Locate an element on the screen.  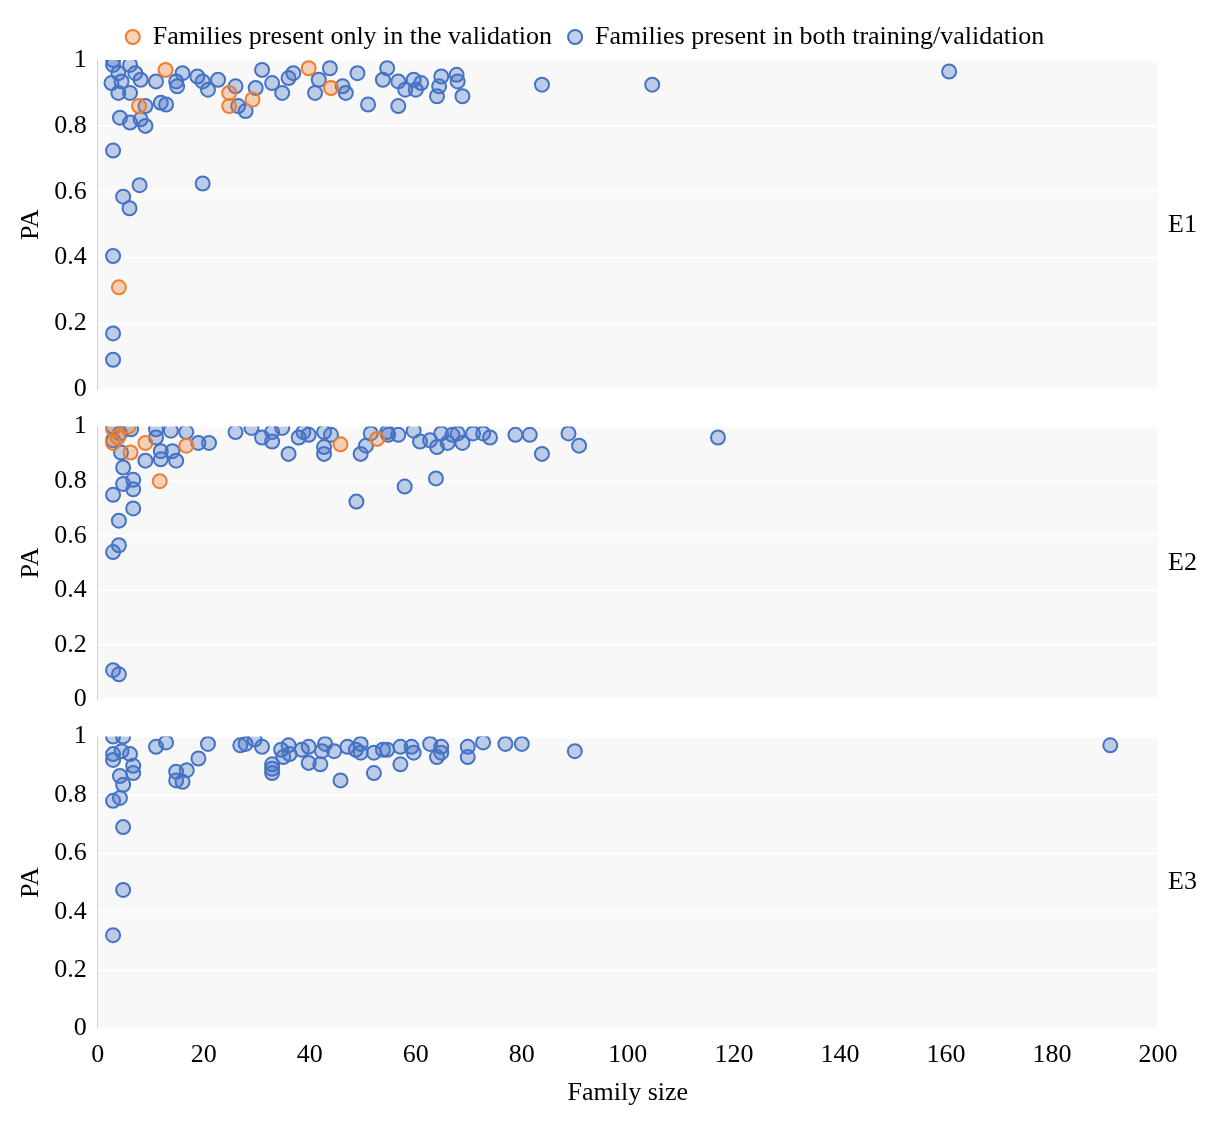
x-tick-label: 80 is located at coordinates (521, 1054).